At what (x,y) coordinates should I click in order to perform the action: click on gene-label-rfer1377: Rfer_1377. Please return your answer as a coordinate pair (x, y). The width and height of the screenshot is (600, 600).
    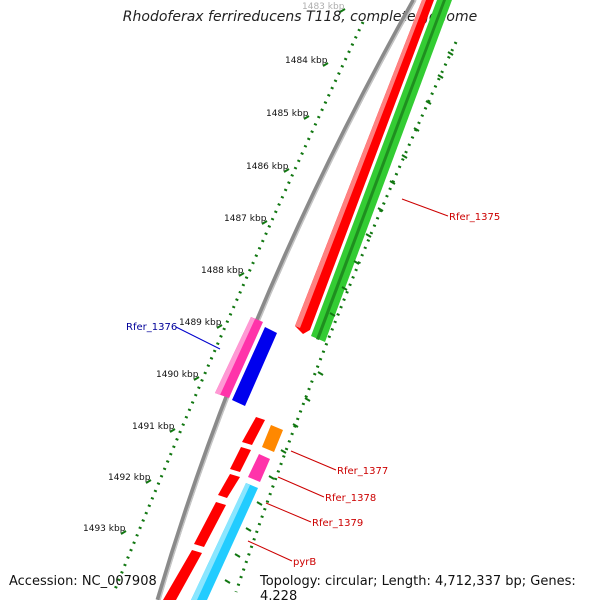
    Looking at the image, I should click on (362, 471).